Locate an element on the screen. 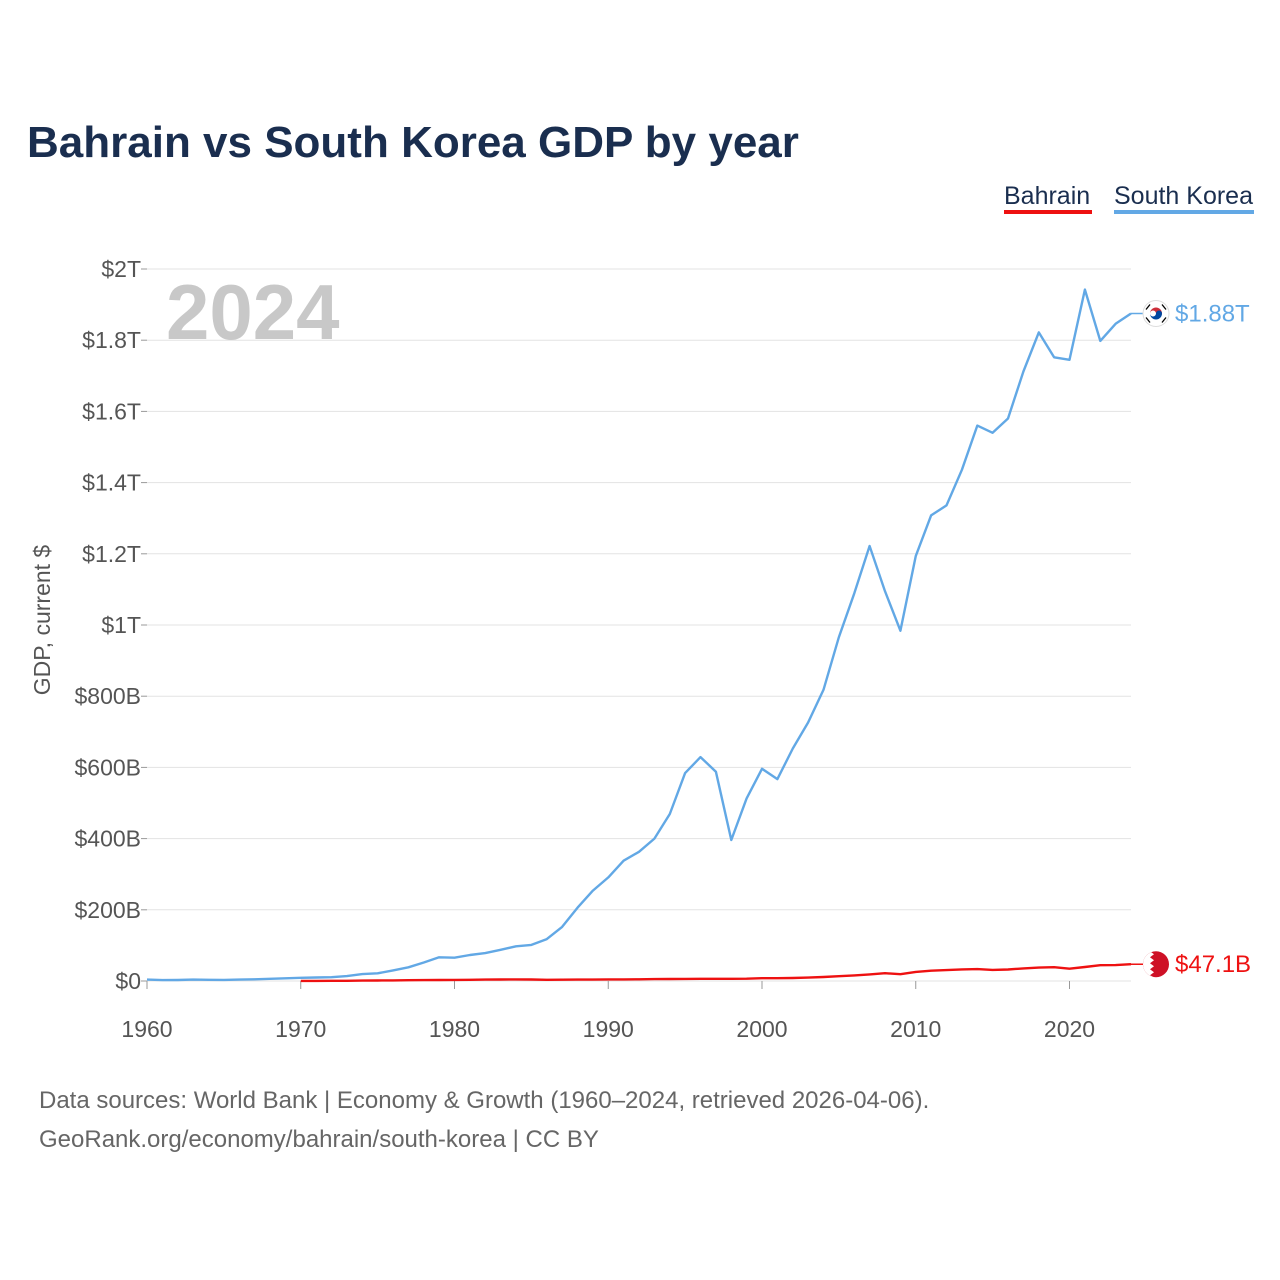  y-tick-label-4: $800B is located at coordinates (107, 696).